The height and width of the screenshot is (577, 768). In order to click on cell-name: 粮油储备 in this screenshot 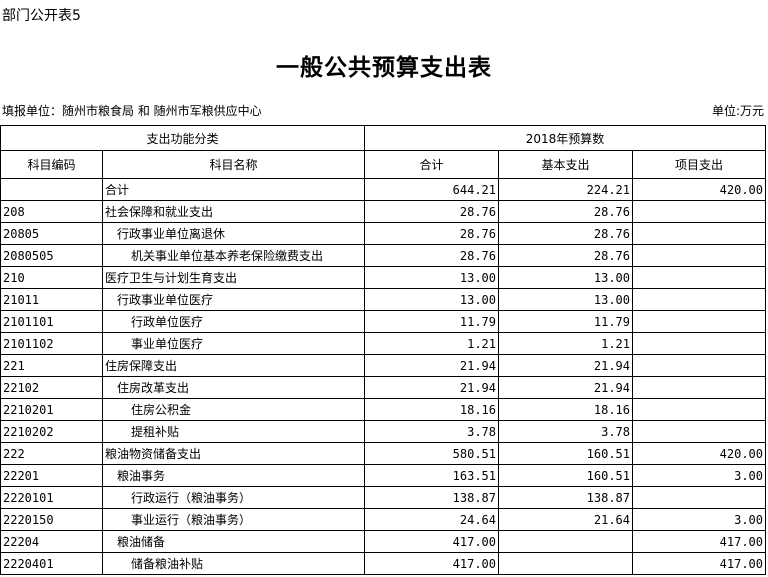, I will do `click(233, 541)`.